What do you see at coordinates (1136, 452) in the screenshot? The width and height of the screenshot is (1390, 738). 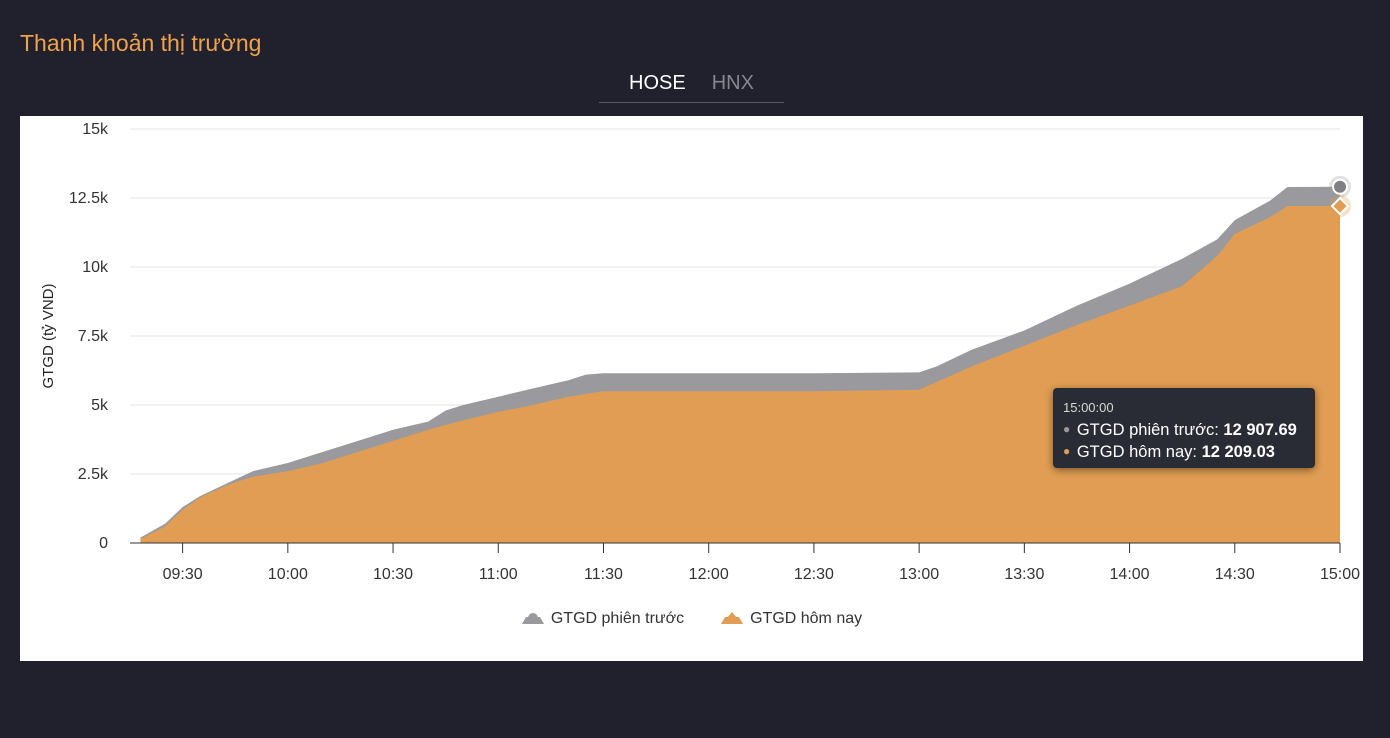 I see `tooltip-today-label: GTGD hôm nay:` at bounding box center [1136, 452].